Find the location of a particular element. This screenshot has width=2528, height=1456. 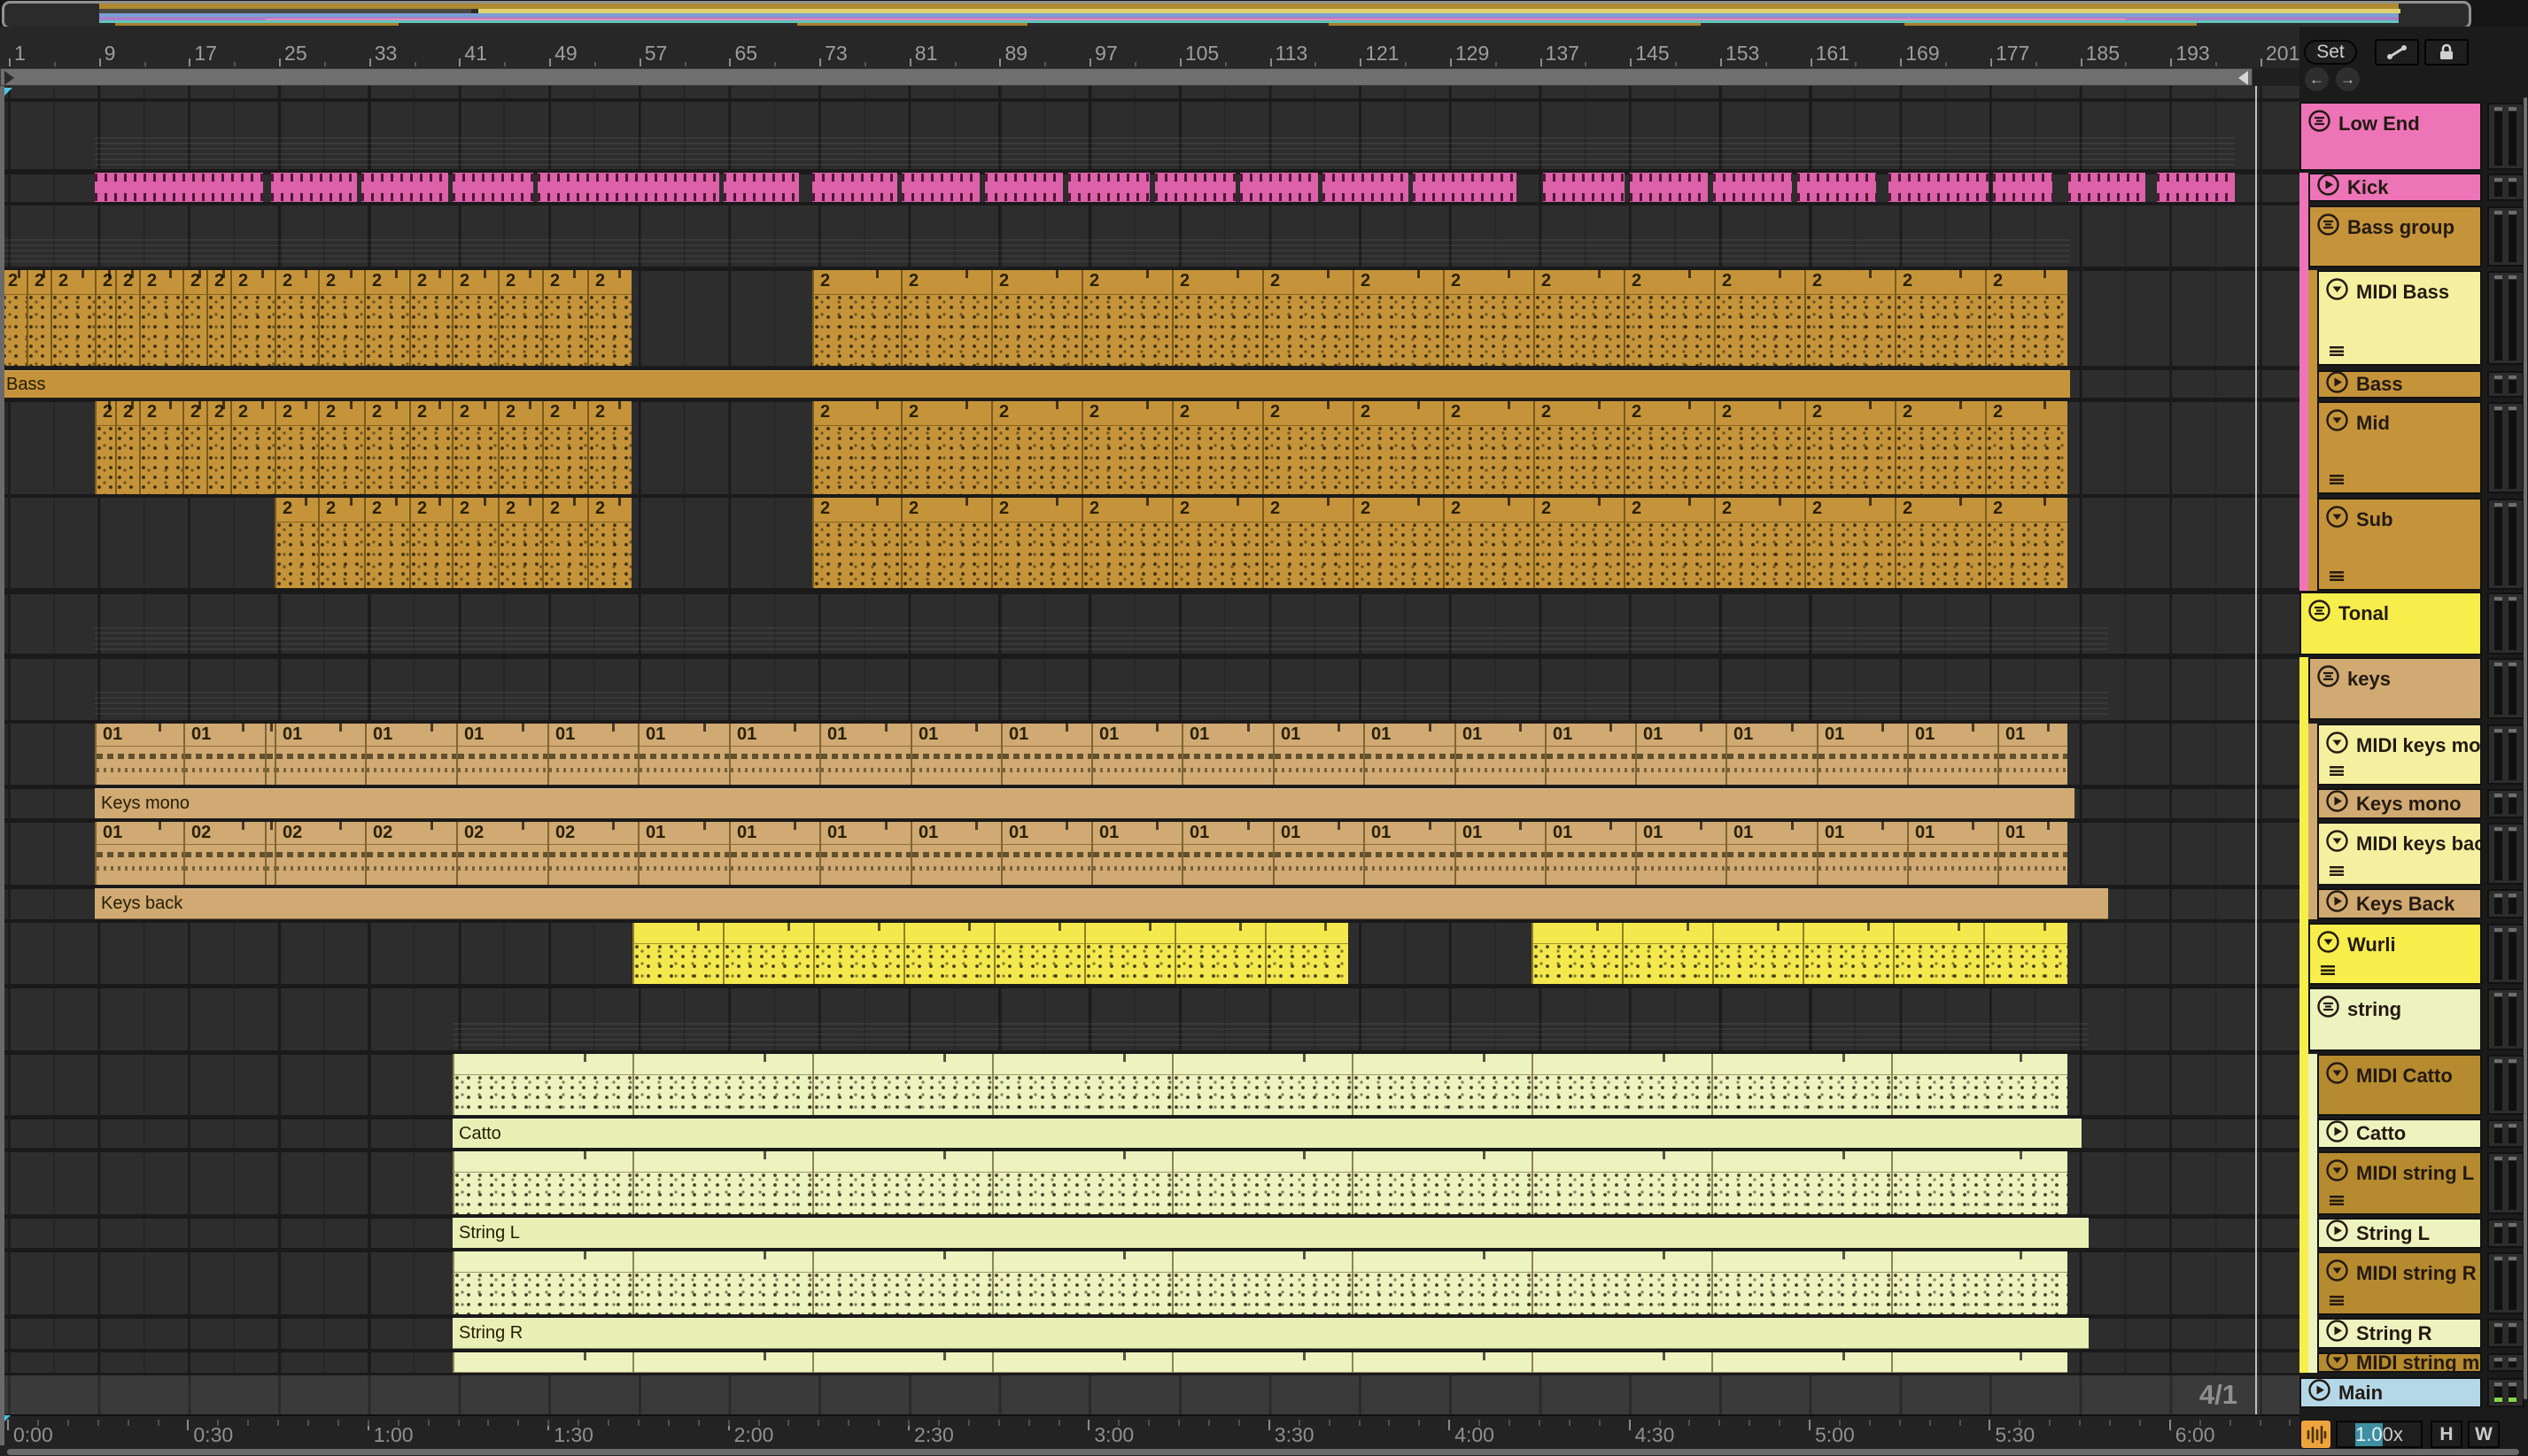

track-header-mid: Mid is located at coordinates (2399, 447).